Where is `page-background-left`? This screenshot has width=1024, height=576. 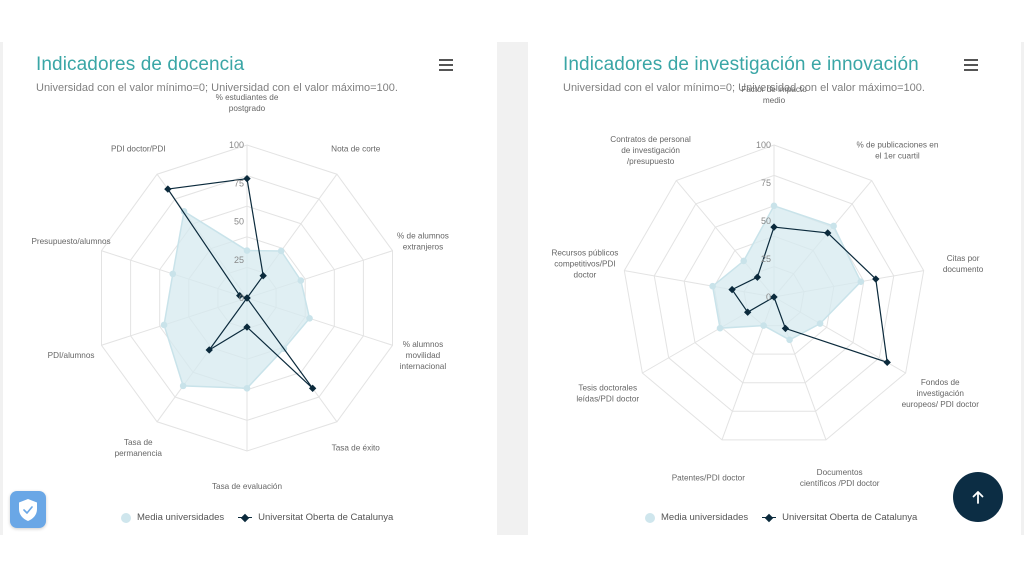
page-background-left is located at coordinates (1, 288).